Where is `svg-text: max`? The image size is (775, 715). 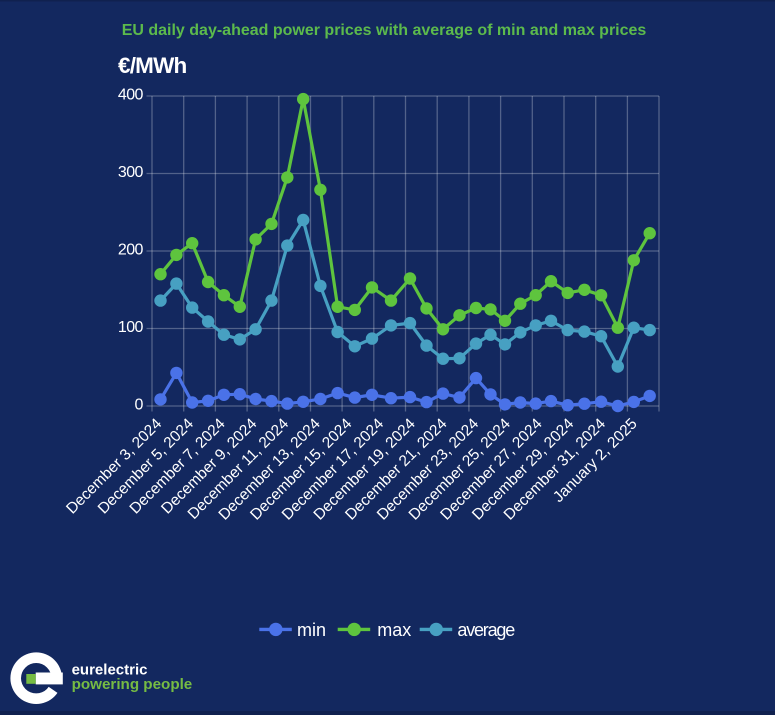 svg-text: max is located at coordinates (394, 630).